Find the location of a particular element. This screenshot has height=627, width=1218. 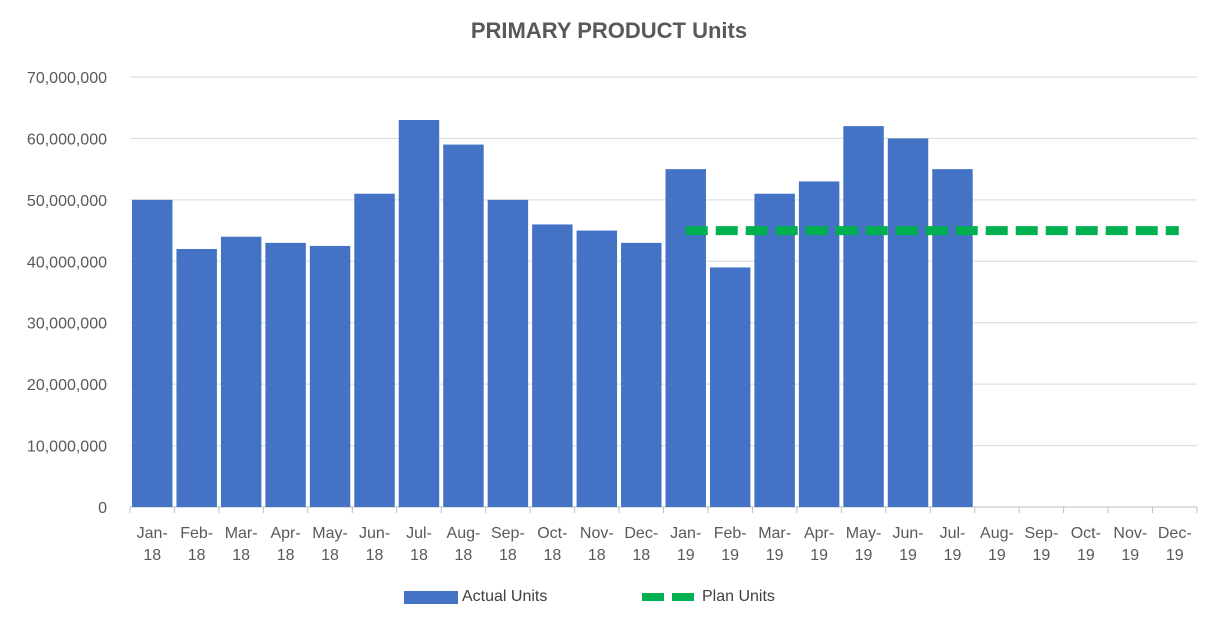

x-tick-label: Sep-19 is located at coordinates (1041, 544).